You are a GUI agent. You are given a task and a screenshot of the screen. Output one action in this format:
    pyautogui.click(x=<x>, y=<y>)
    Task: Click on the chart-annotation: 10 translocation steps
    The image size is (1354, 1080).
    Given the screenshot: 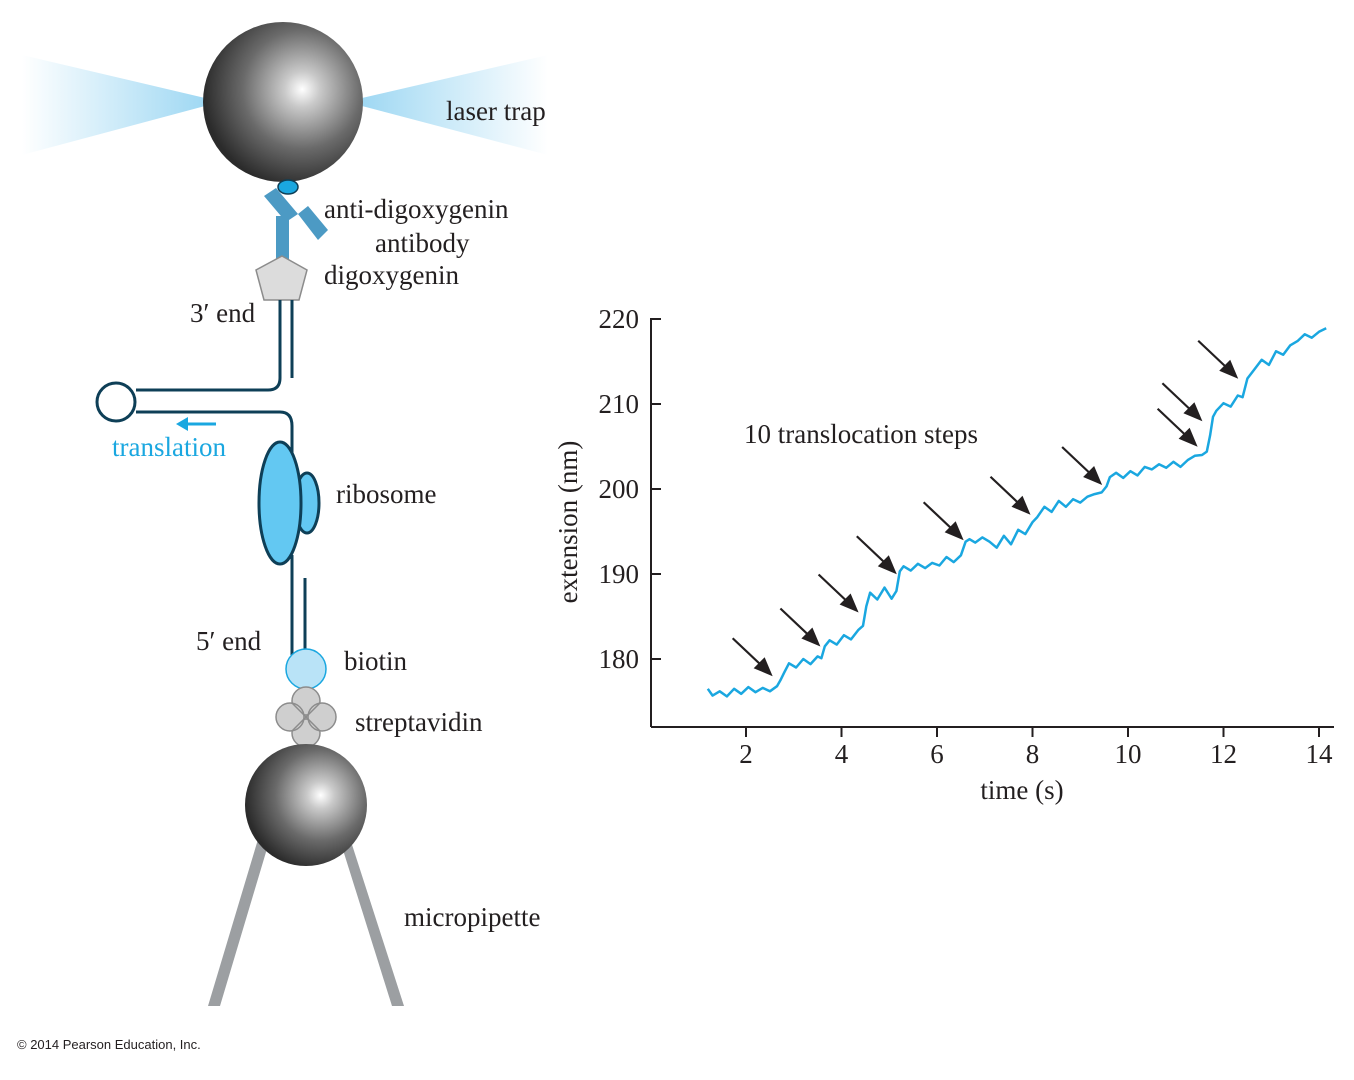 What is the action you would take?
    pyautogui.click(x=861, y=434)
    